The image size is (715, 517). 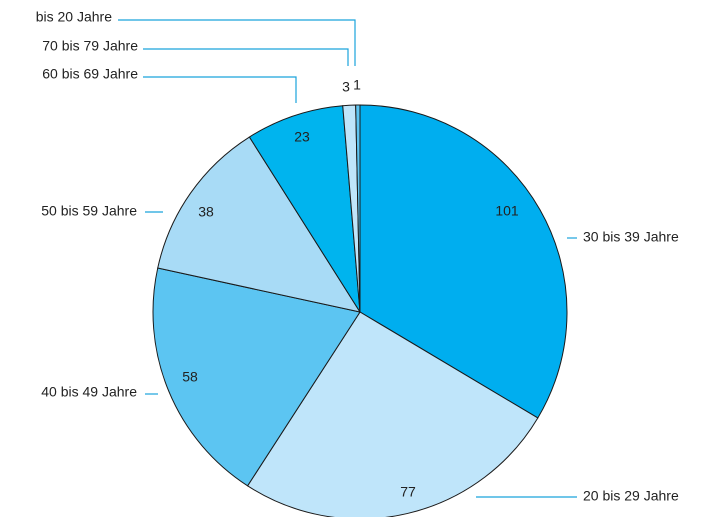 What do you see at coordinates (408, 492) in the screenshot?
I see `value-label: 77` at bounding box center [408, 492].